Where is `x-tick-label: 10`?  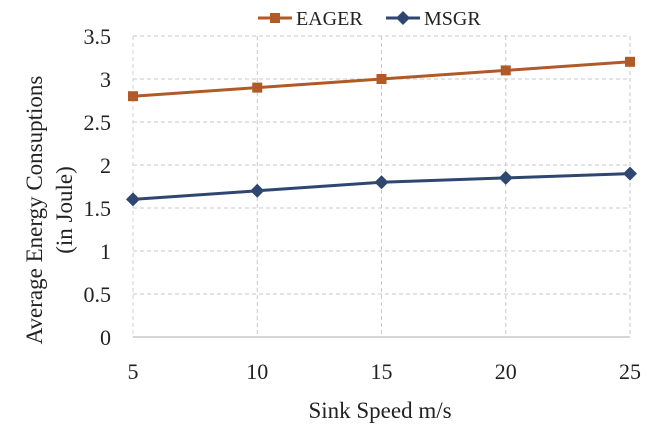
x-tick-label: 10 is located at coordinates (257, 371).